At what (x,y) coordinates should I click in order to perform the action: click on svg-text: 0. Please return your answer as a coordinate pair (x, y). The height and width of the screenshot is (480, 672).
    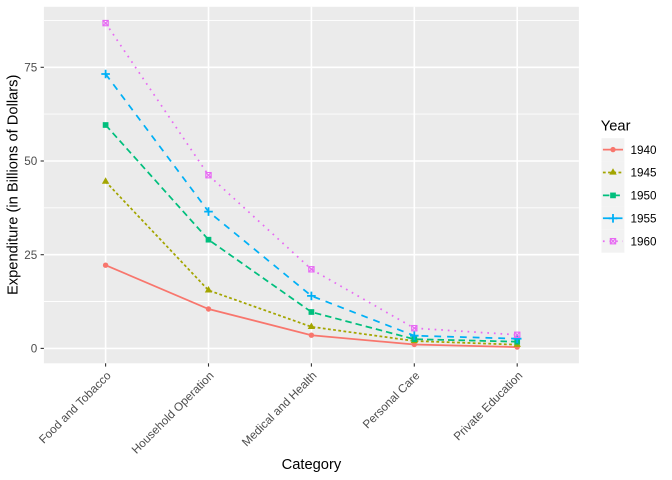
    Looking at the image, I should click on (34, 349).